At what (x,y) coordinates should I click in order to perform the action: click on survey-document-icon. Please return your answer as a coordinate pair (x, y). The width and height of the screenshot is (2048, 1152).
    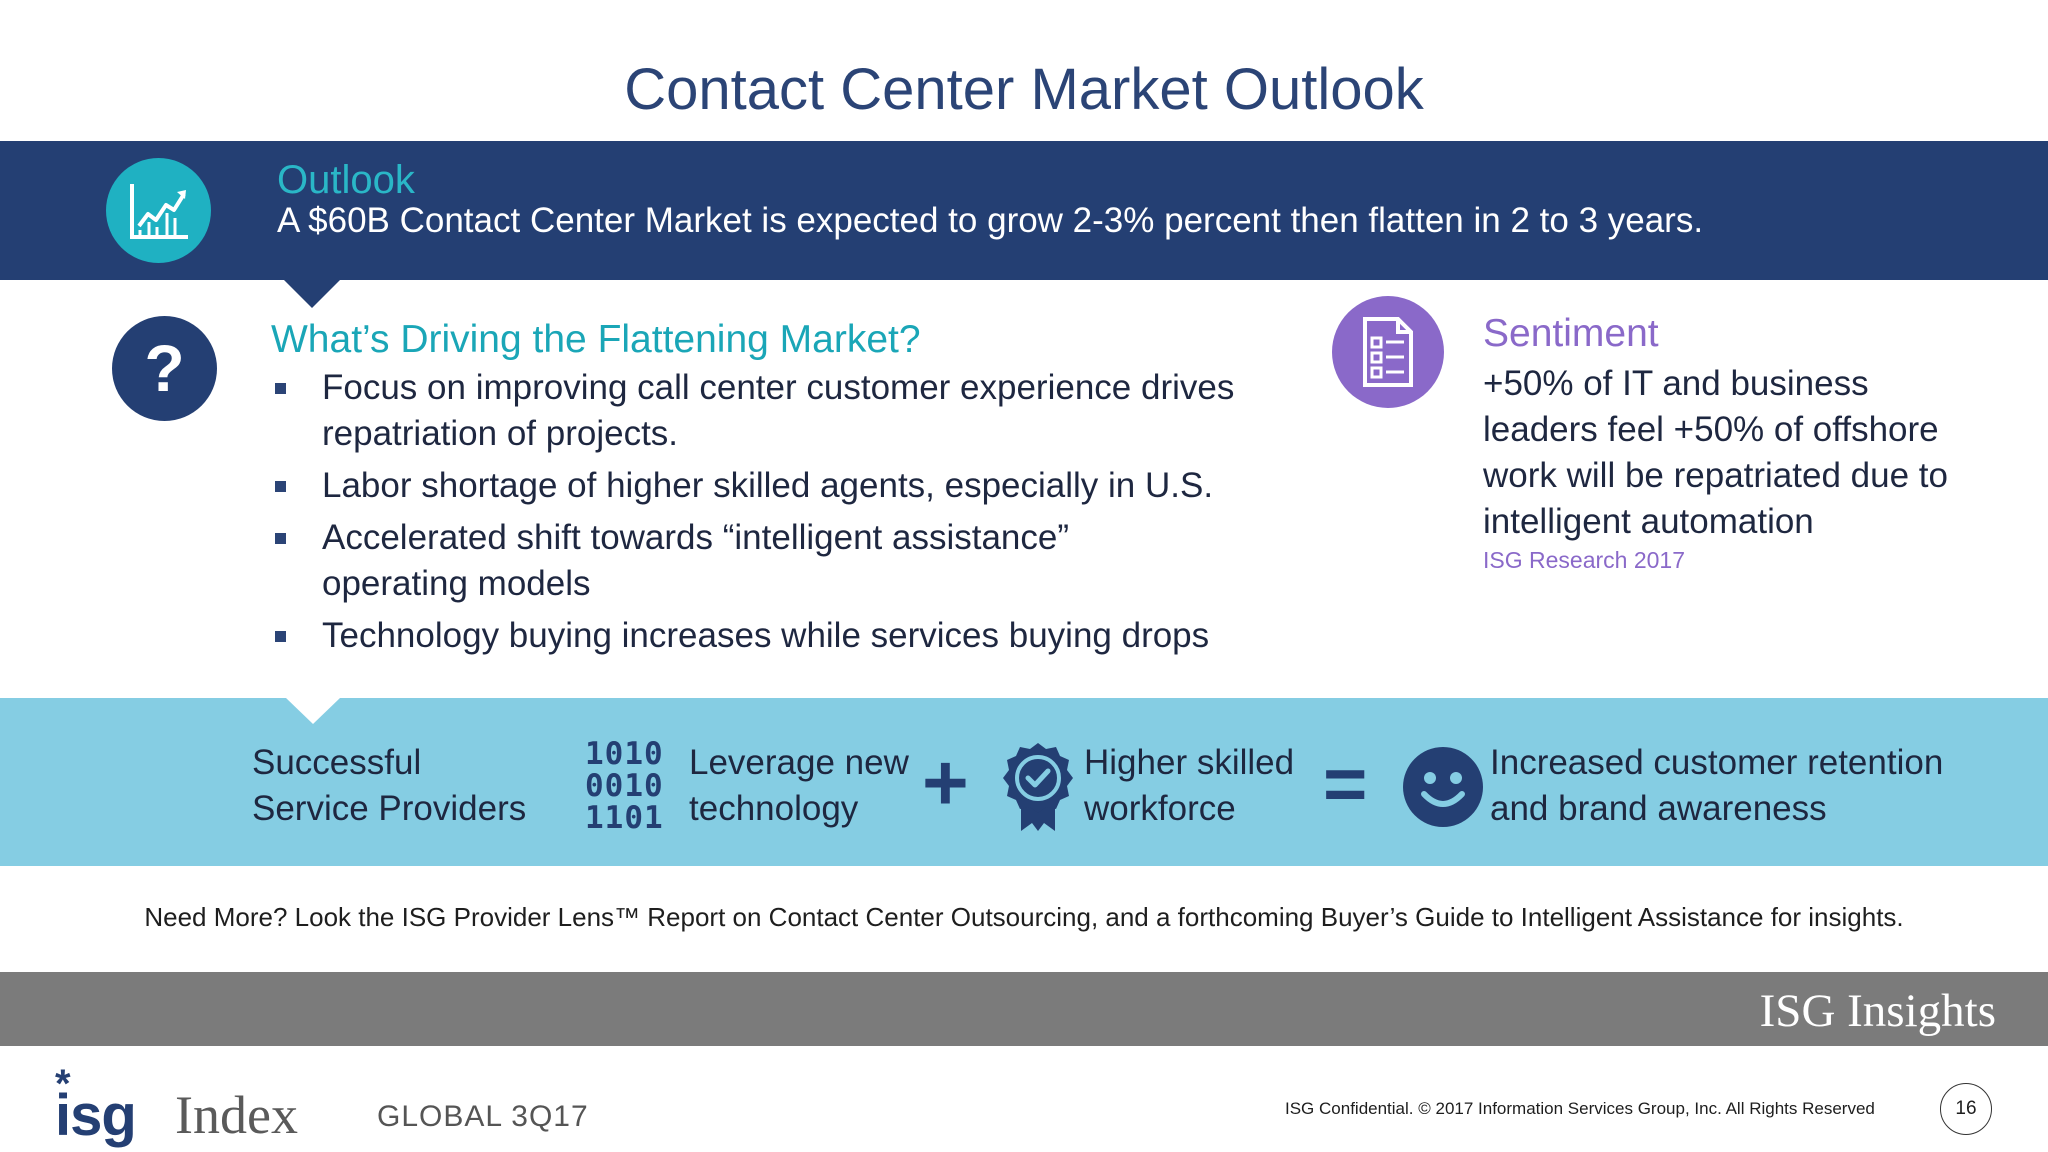
    Looking at the image, I should click on (1388, 352).